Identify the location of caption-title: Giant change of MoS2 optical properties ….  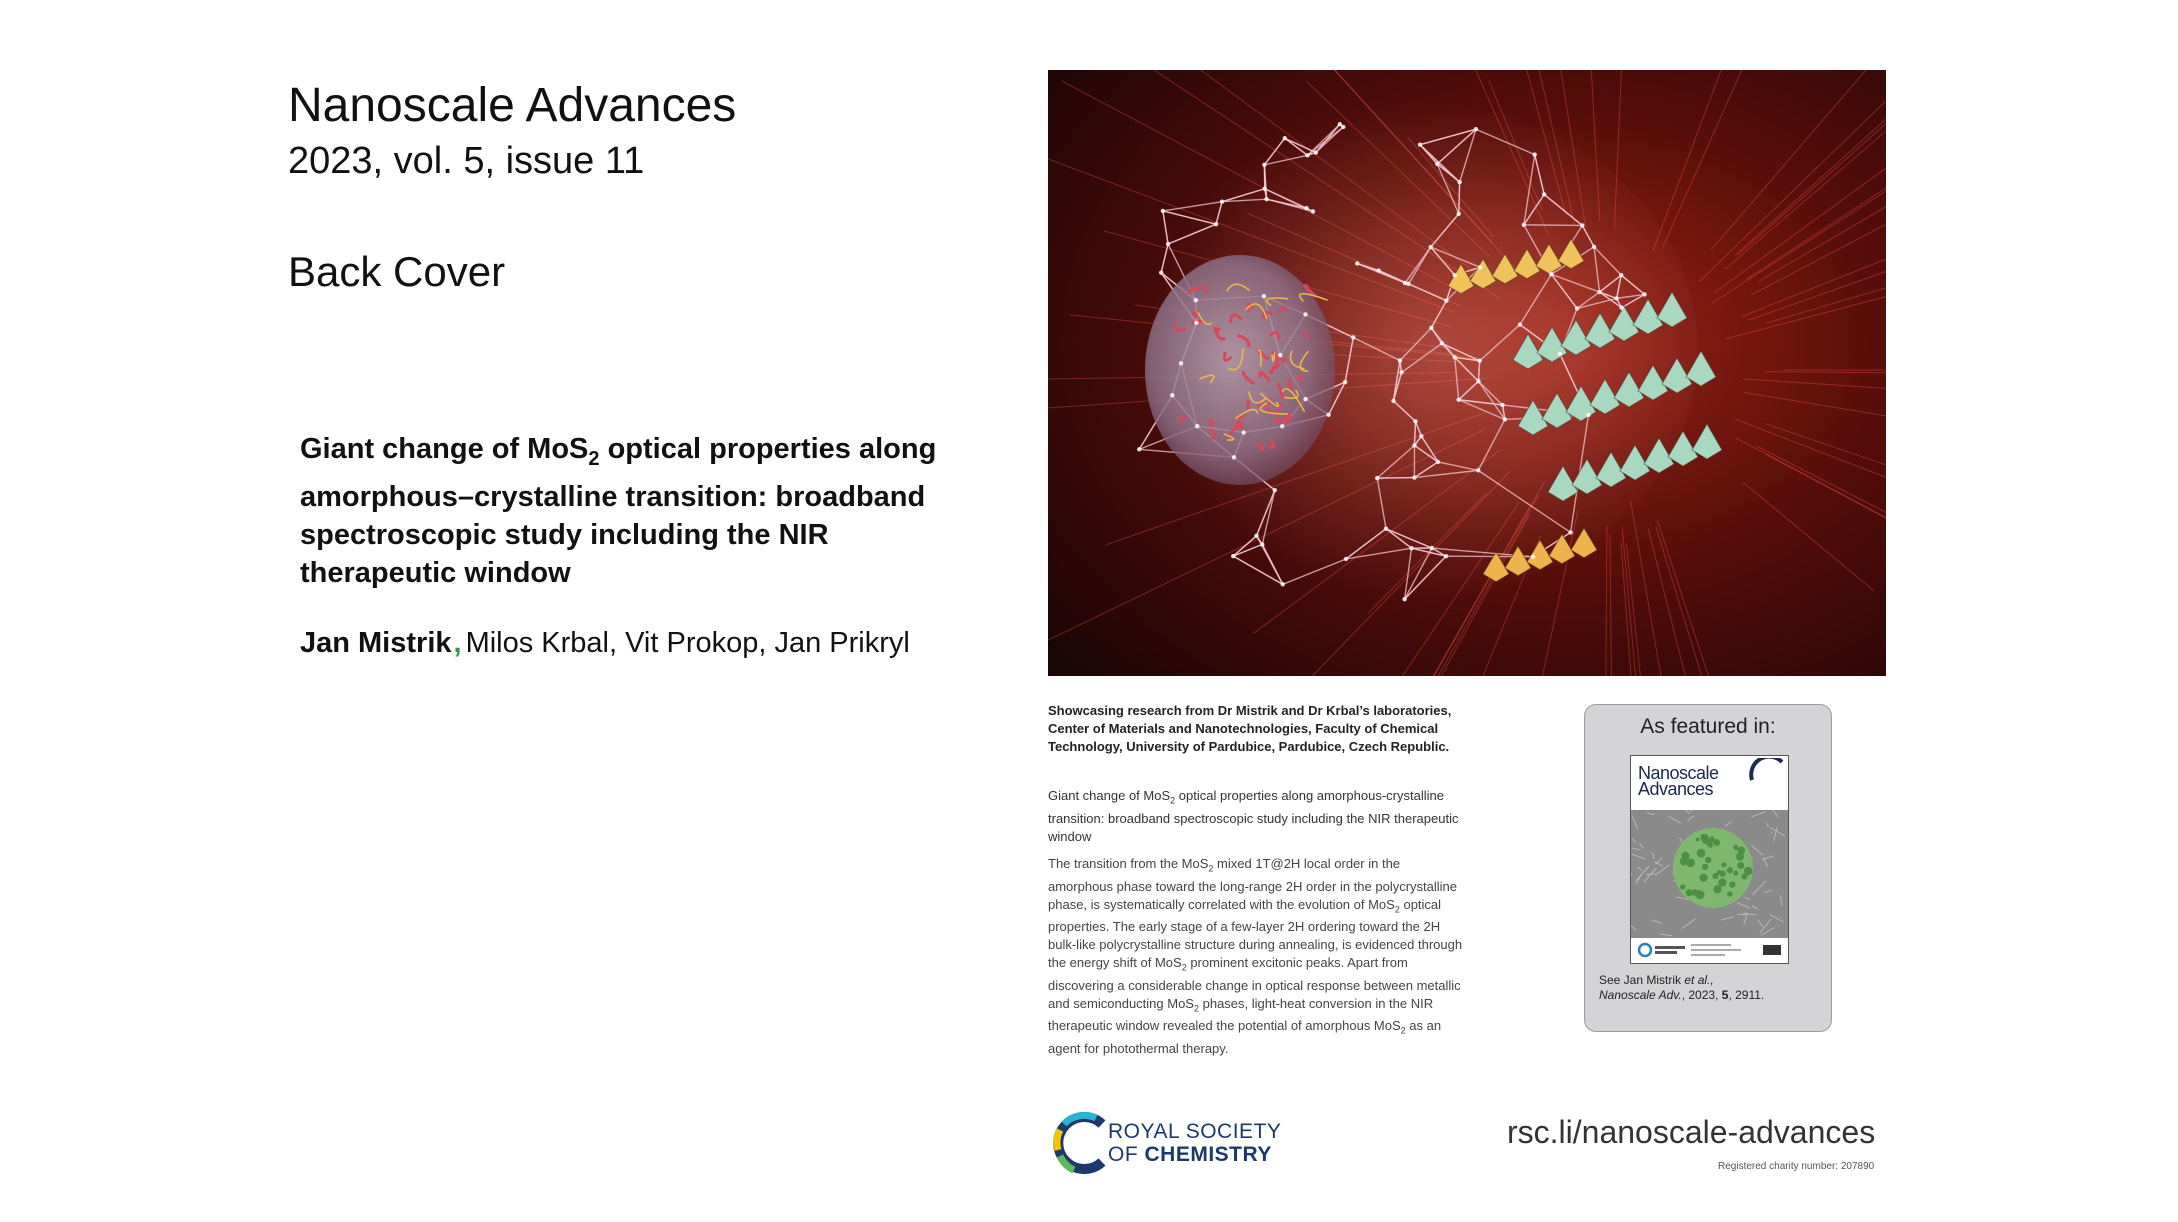
(1258, 816).